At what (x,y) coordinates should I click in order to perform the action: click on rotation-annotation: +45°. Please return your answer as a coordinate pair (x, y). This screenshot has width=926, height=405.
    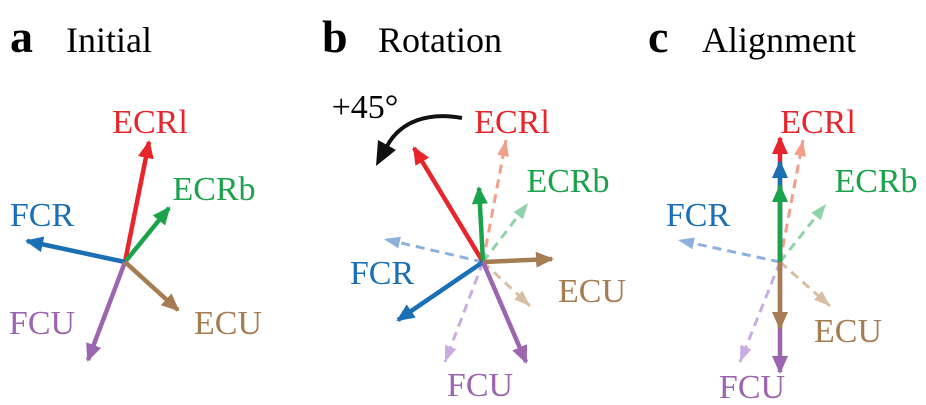
    Looking at the image, I should click on (365, 107).